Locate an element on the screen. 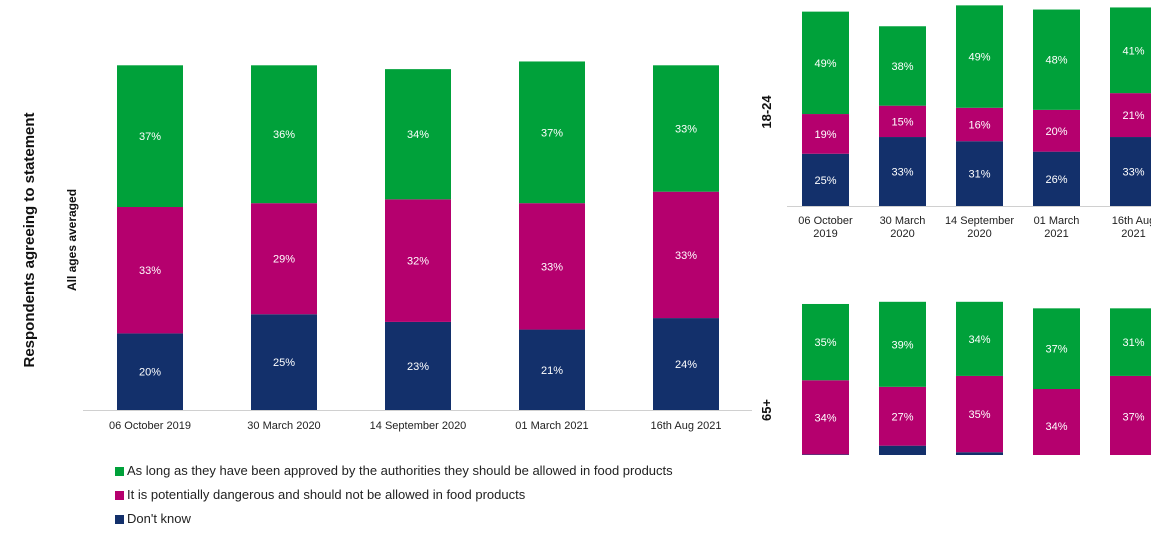 The height and width of the screenshot is (536, 1151). main-value-label-dont-know-4: 24% is located at coordinates (686, 365).